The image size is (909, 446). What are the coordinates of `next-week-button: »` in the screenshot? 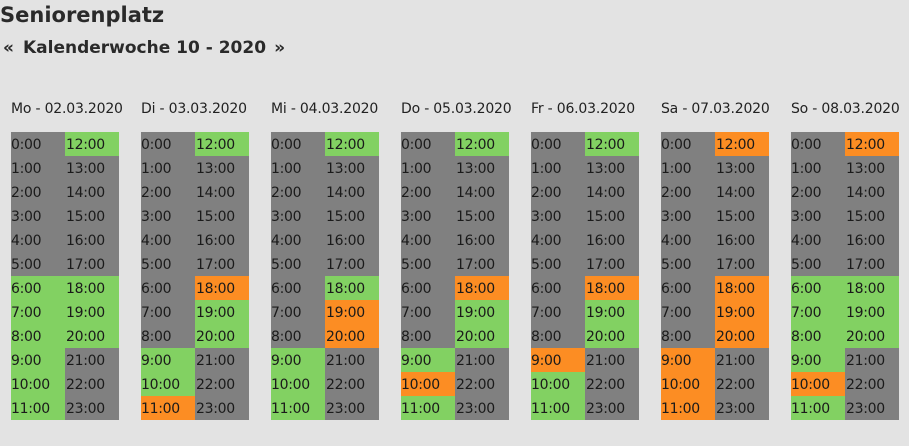 It's located at (280, 48).